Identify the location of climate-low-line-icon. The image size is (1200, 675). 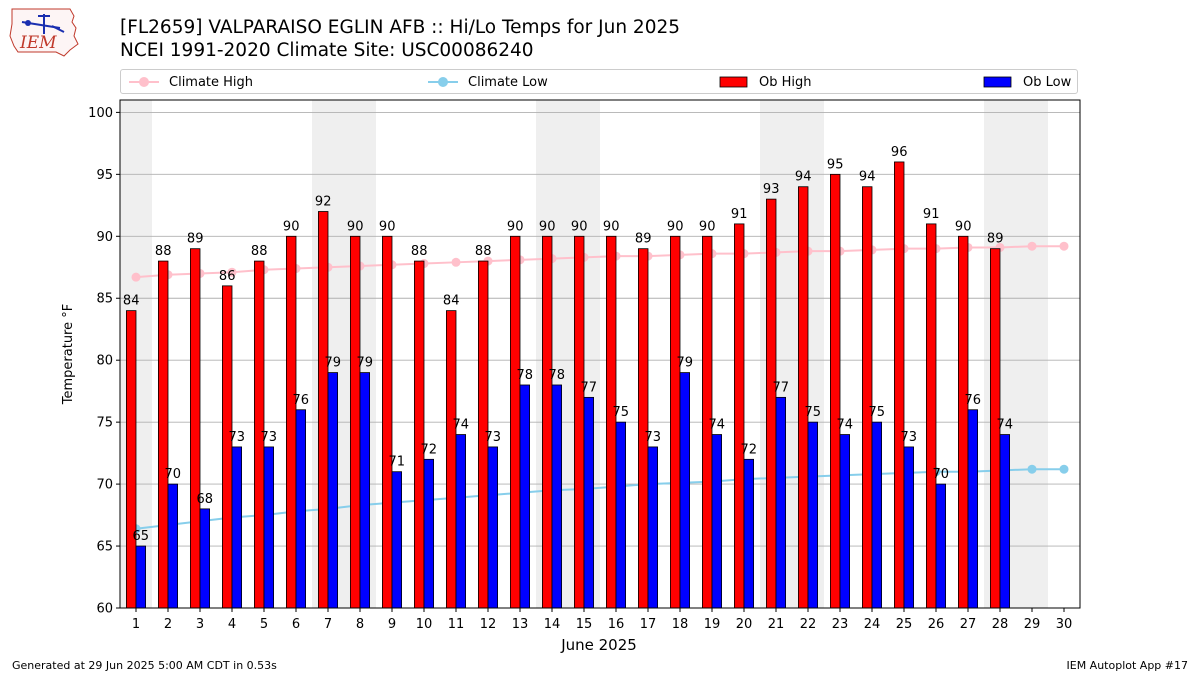
(443, 82).